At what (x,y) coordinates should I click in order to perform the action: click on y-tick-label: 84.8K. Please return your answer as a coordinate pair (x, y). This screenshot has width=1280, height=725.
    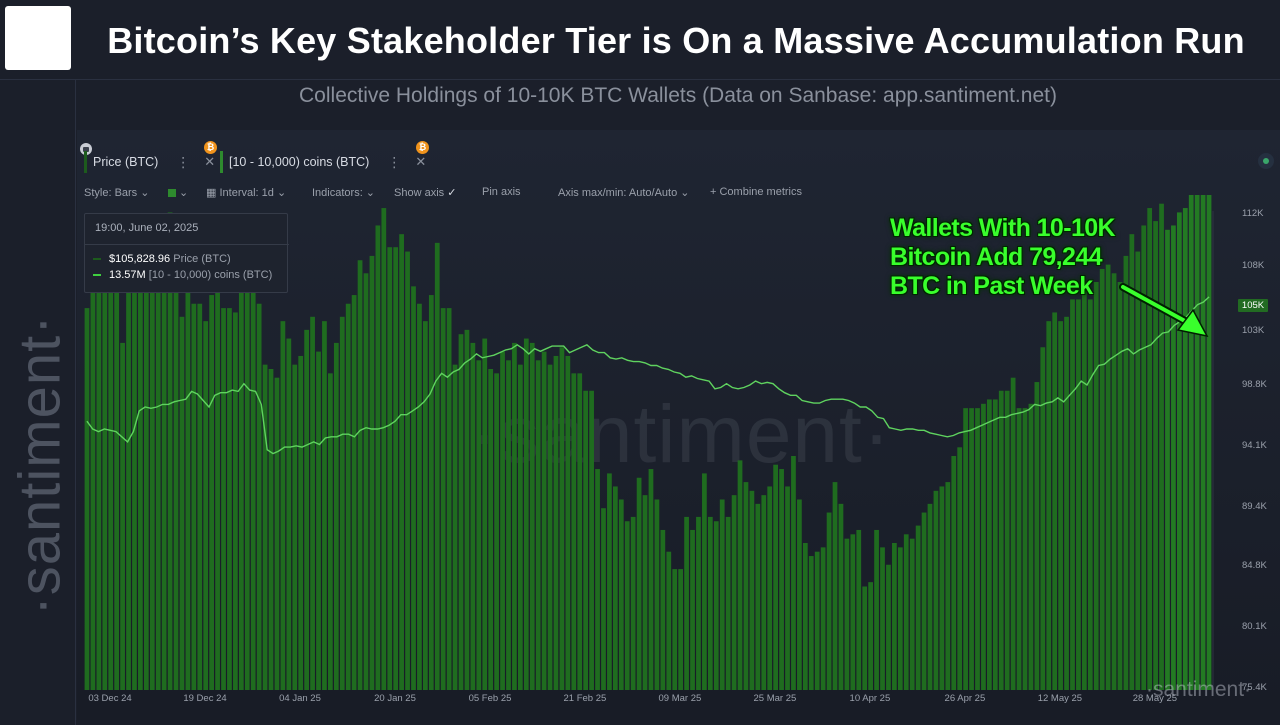
    Looking at the image, I should click on (1254, 566).